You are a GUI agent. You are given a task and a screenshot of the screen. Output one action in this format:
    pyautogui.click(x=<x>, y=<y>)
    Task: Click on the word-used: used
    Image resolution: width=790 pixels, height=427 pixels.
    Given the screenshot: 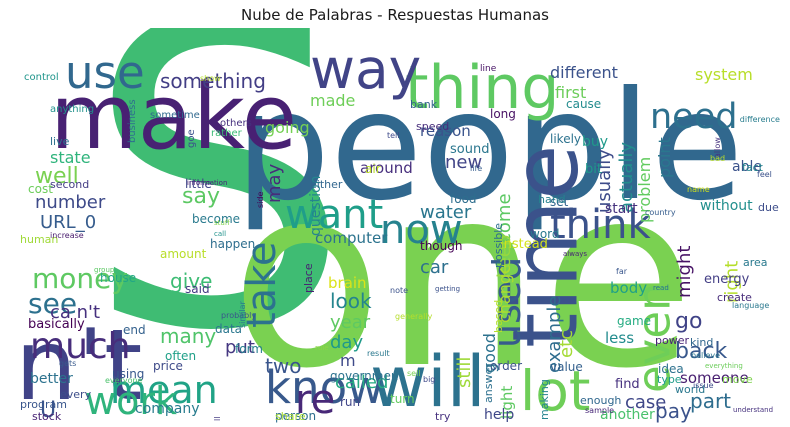 What is the action you would take?
    pyautogui.click(x=507, y=302)
    